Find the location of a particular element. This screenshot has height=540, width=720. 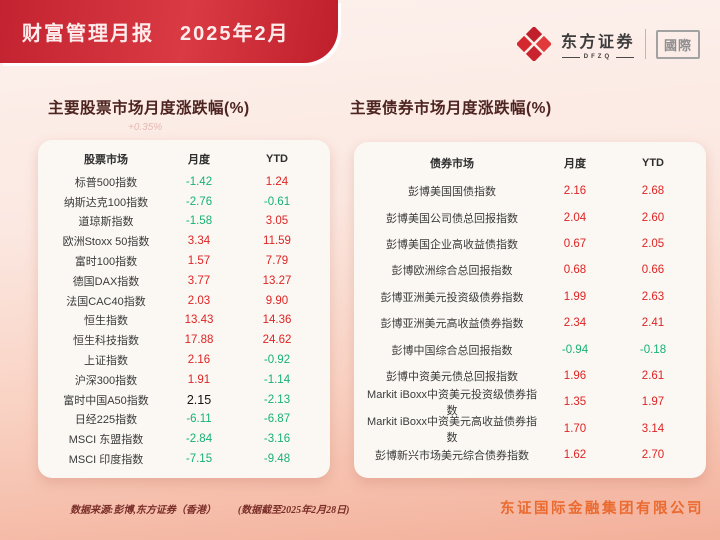

index-name: 彭博欧洲综合总回报指数 is located at coordinates (452, 271).